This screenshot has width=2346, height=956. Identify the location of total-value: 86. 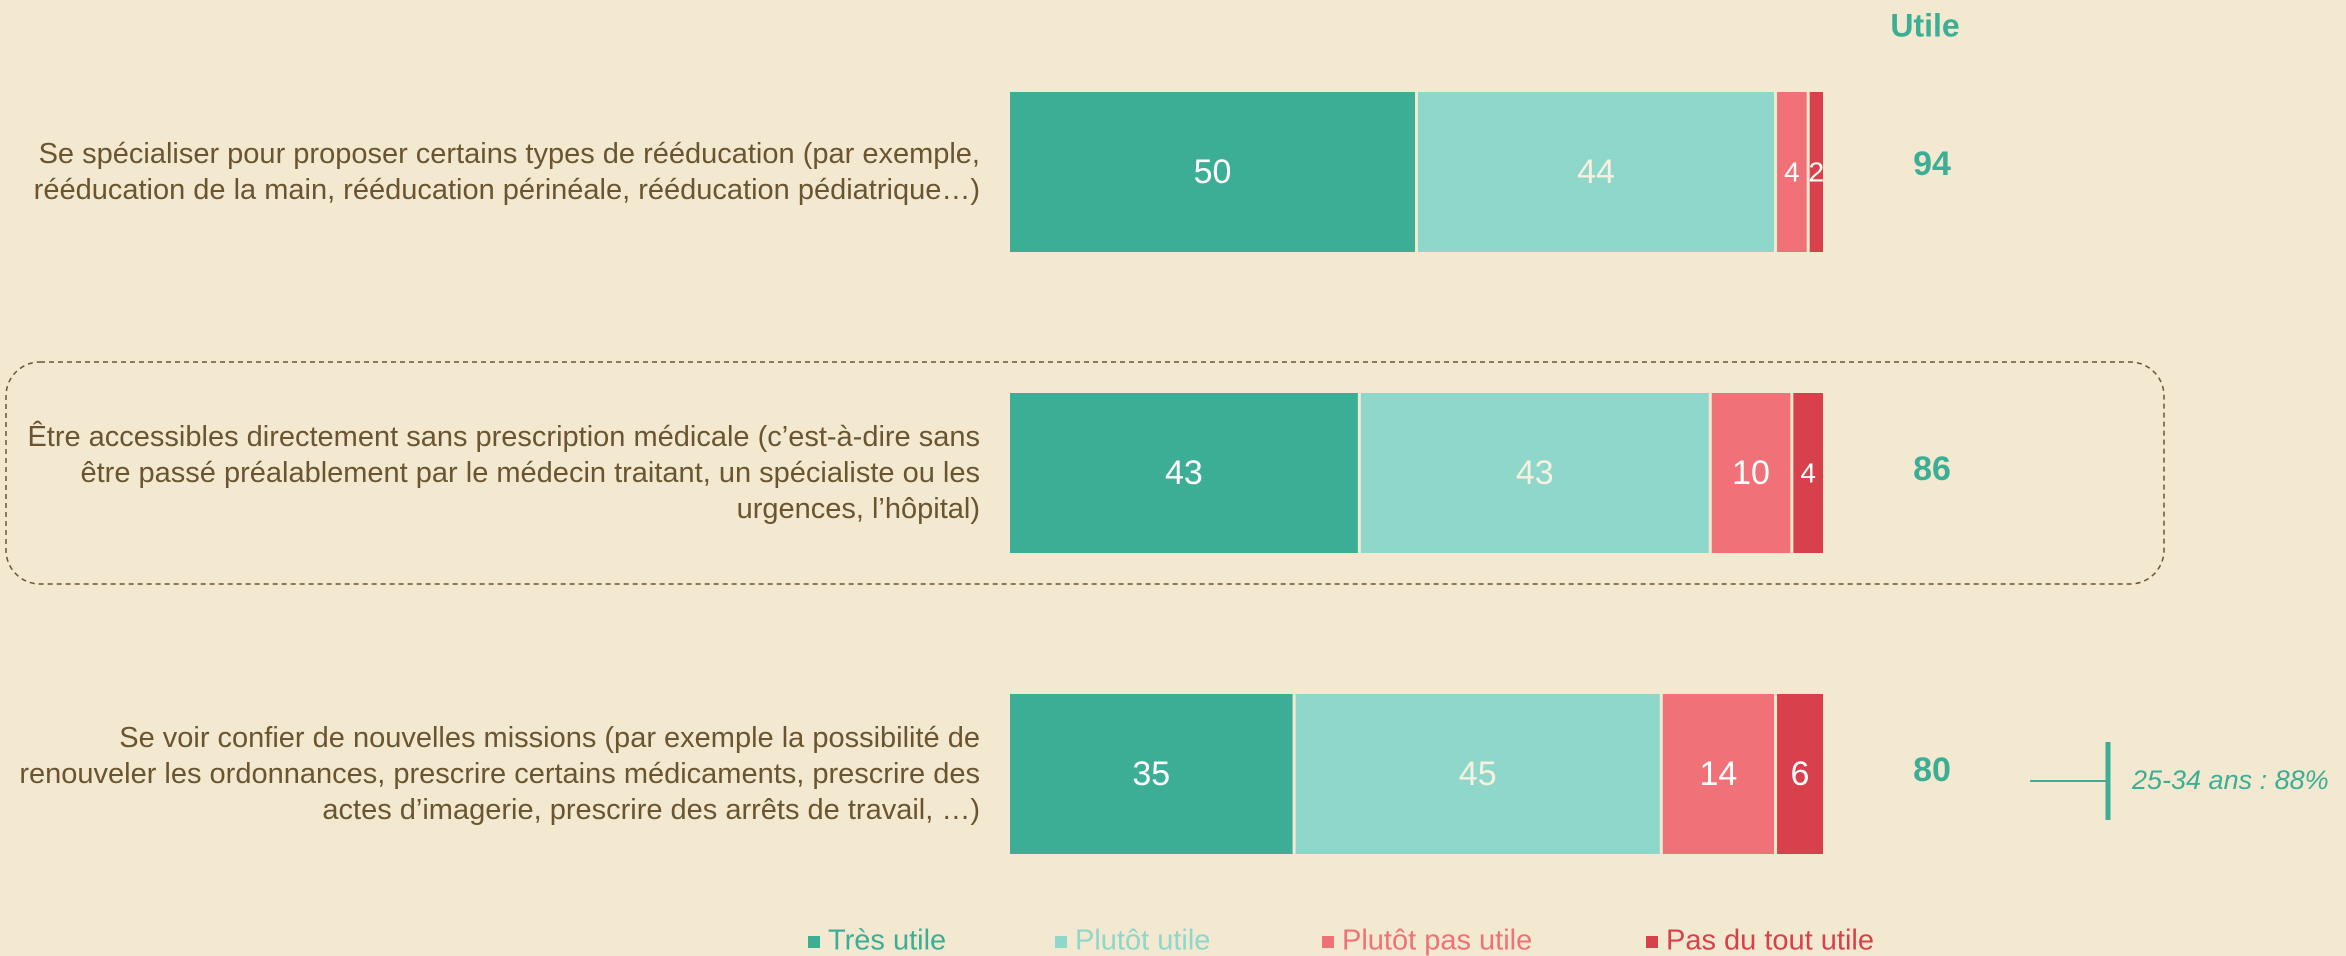
(1932, 469).